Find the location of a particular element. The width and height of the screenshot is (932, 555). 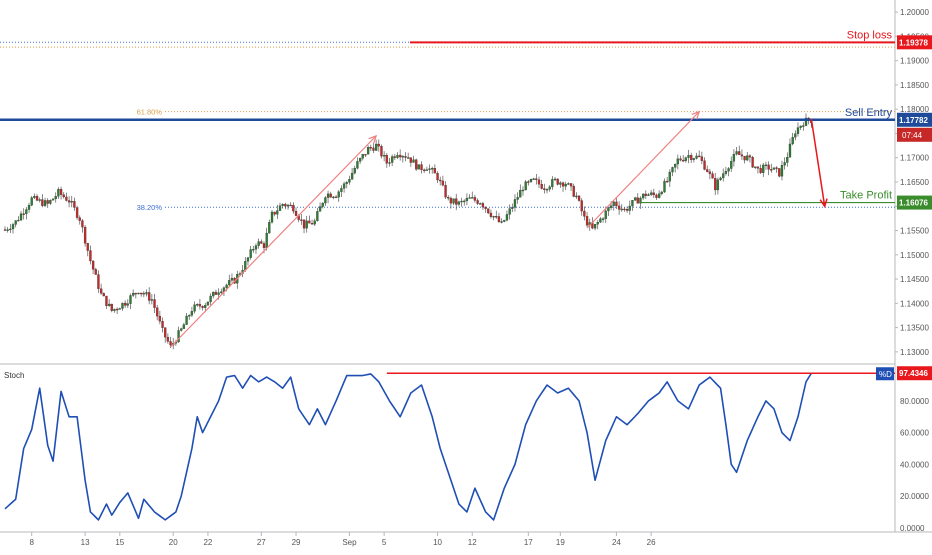

stoch-tick-label: 80.0000 is located at coordinates (914, 401).